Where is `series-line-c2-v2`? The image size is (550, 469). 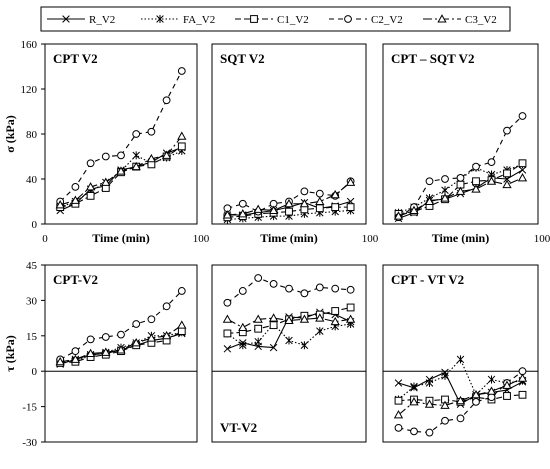 series-line-c2-v2 is located at coordinates (121, 136).